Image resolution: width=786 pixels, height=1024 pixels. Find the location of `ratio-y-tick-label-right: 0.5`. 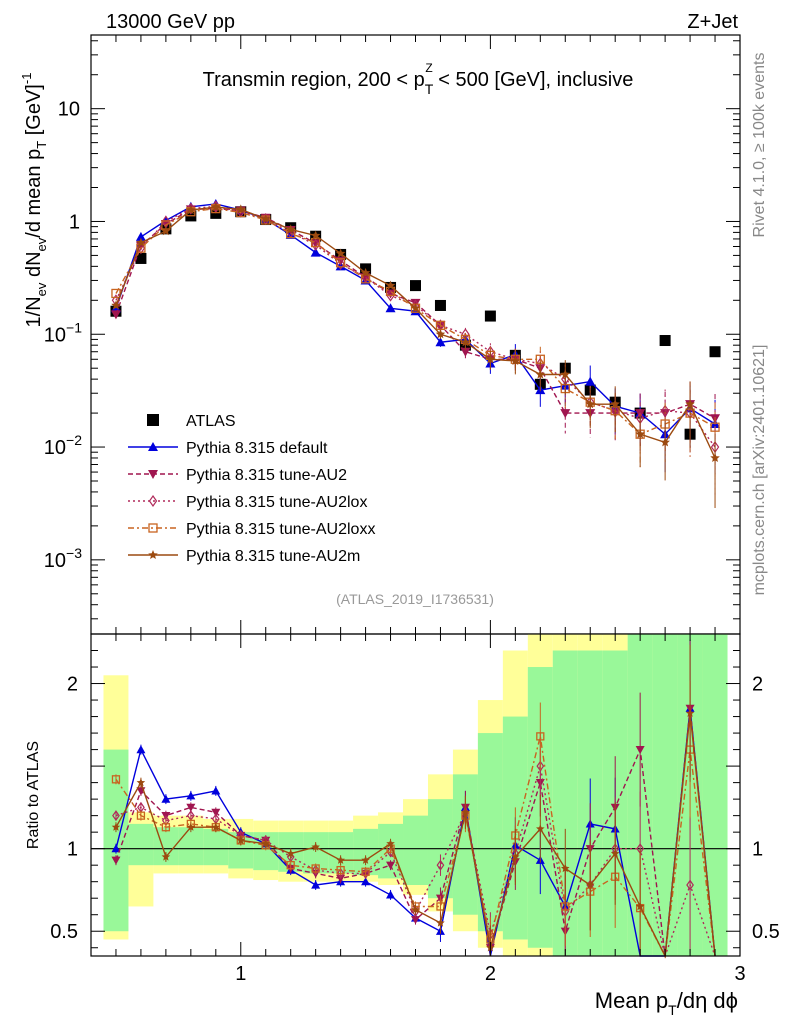

ratio-y-tick-label-right: 0.5 is located at coordinates (766, 932).